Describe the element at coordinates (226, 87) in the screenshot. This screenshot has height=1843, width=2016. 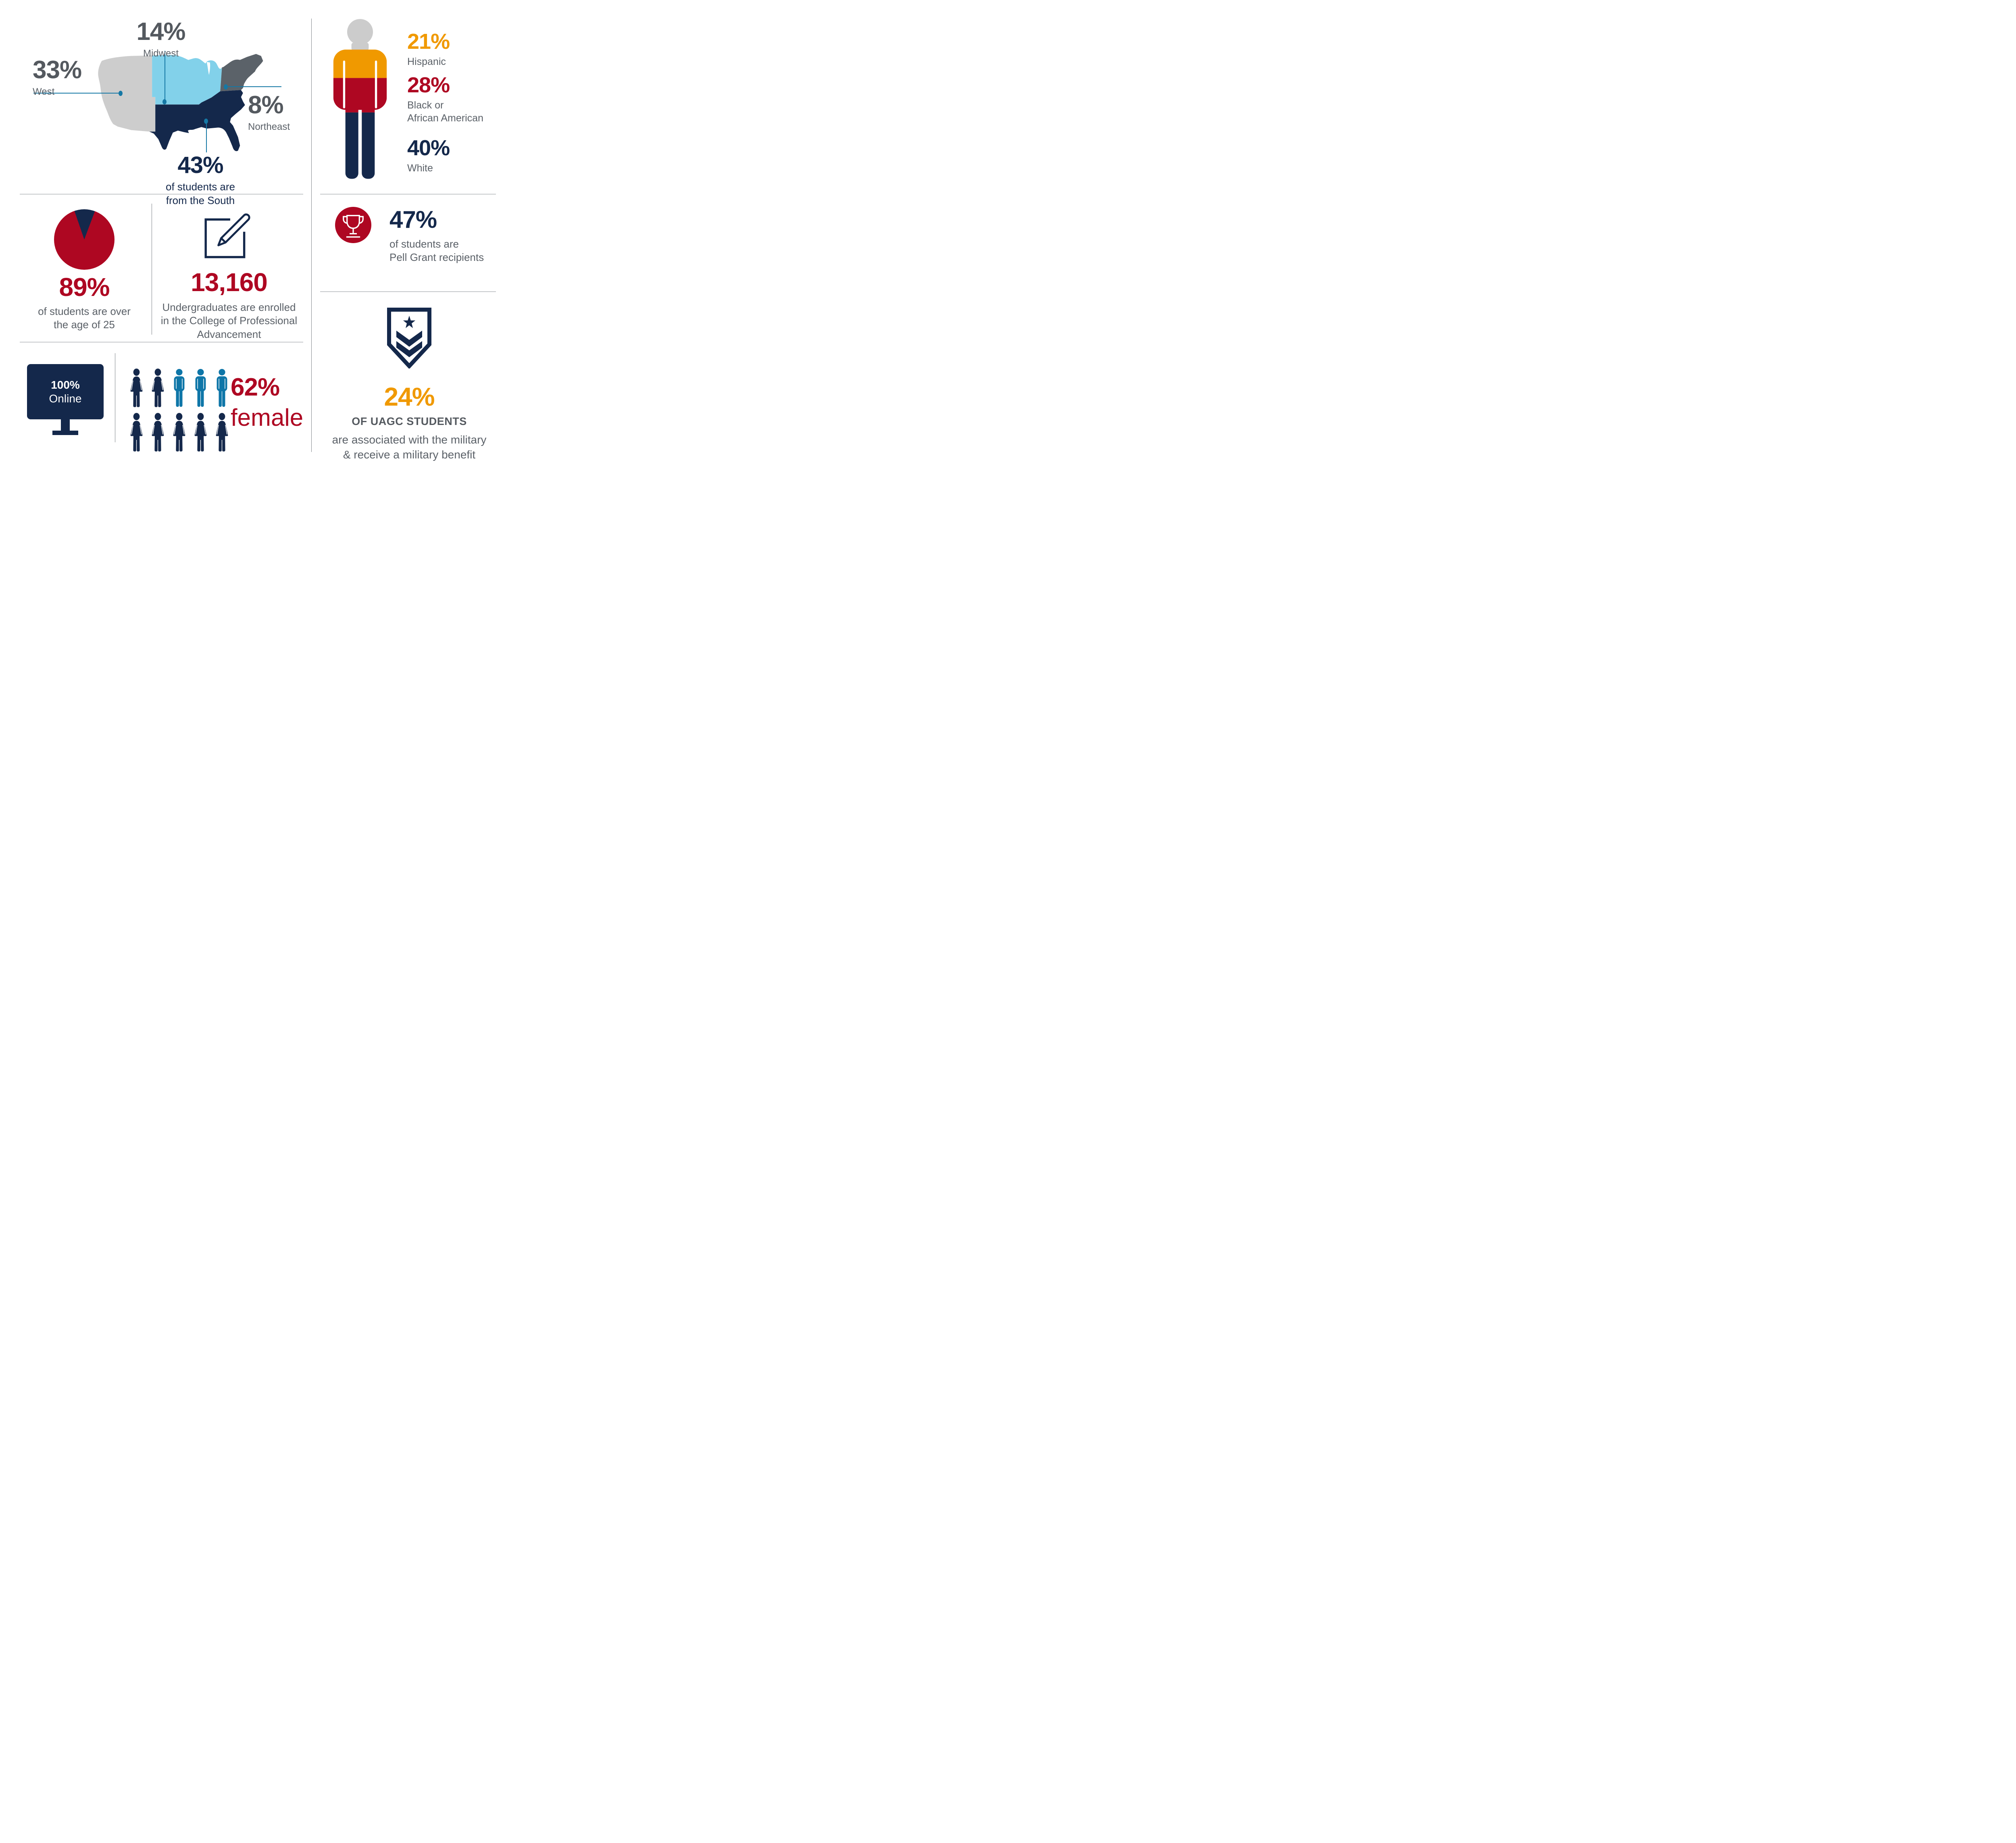
I see `leader-dot-northeast` at that location.